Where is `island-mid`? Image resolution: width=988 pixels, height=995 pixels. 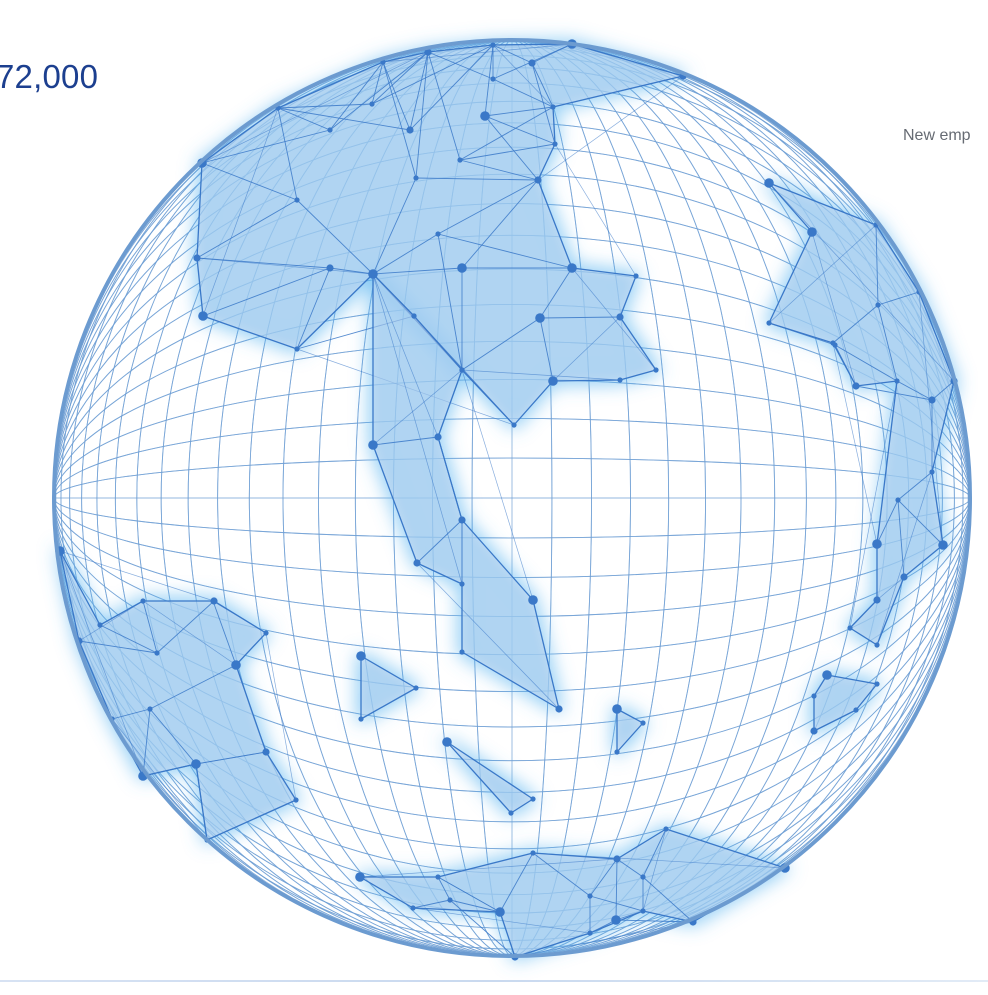 island-mid is located at coordinates (630, 730).